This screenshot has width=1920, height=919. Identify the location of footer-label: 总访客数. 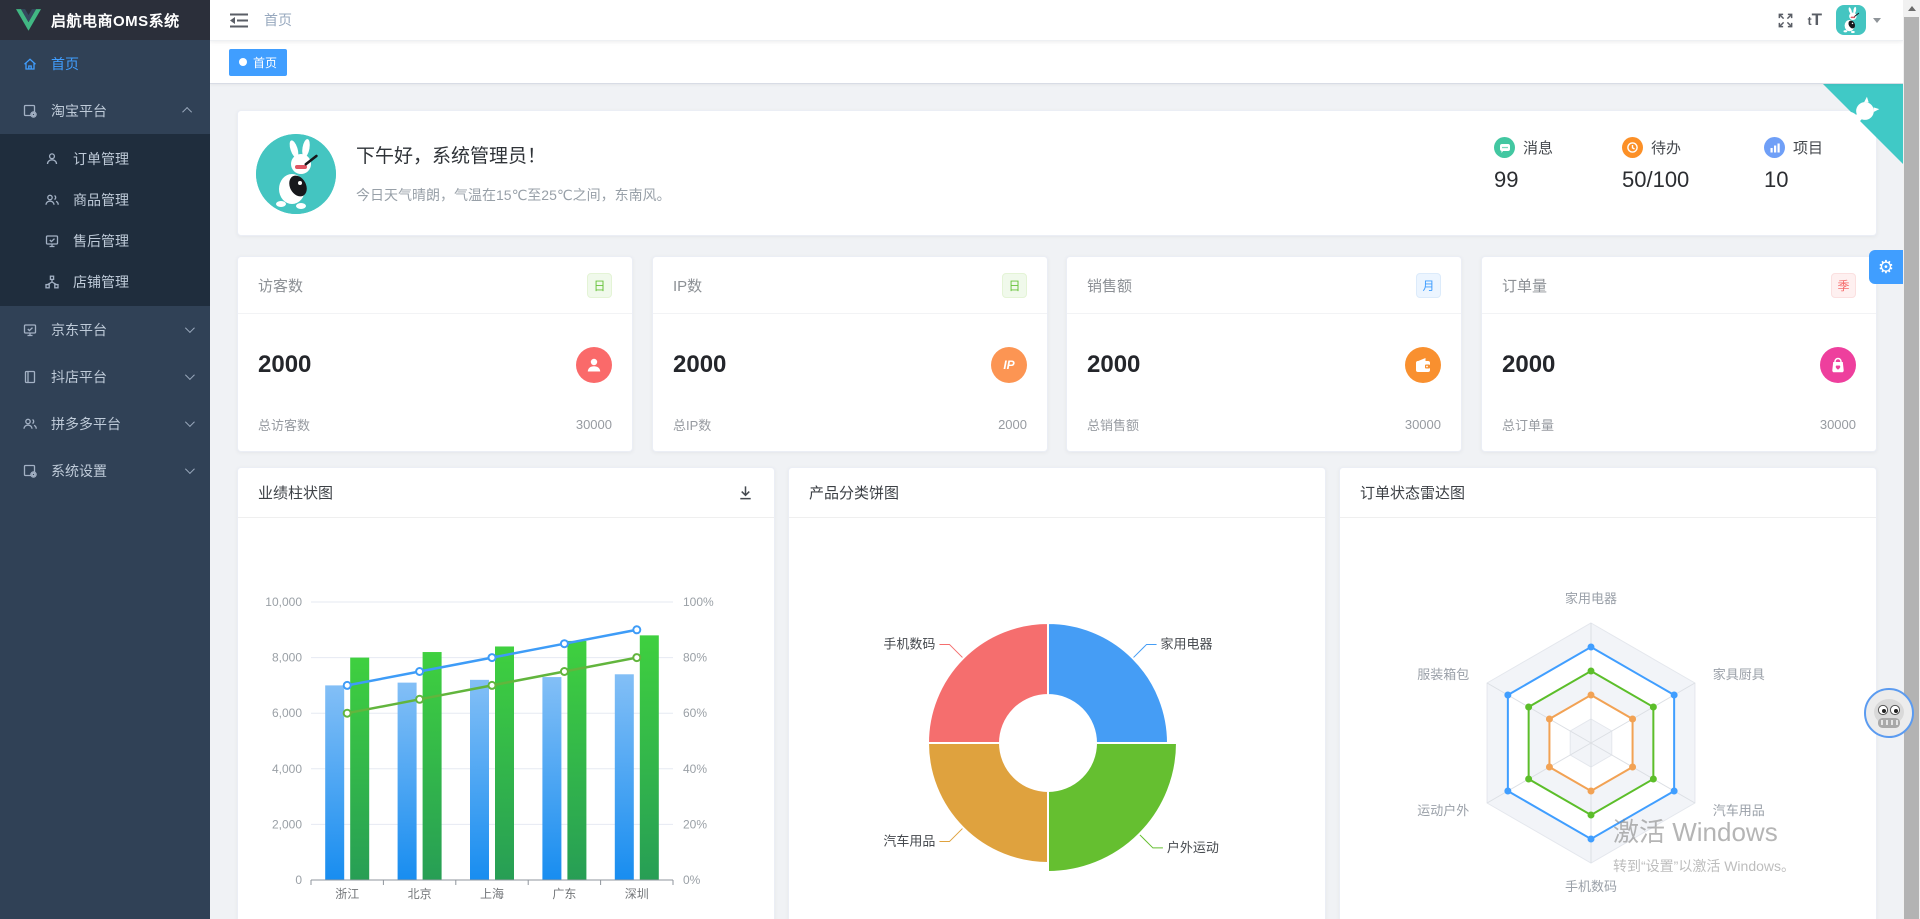
(284, 425).